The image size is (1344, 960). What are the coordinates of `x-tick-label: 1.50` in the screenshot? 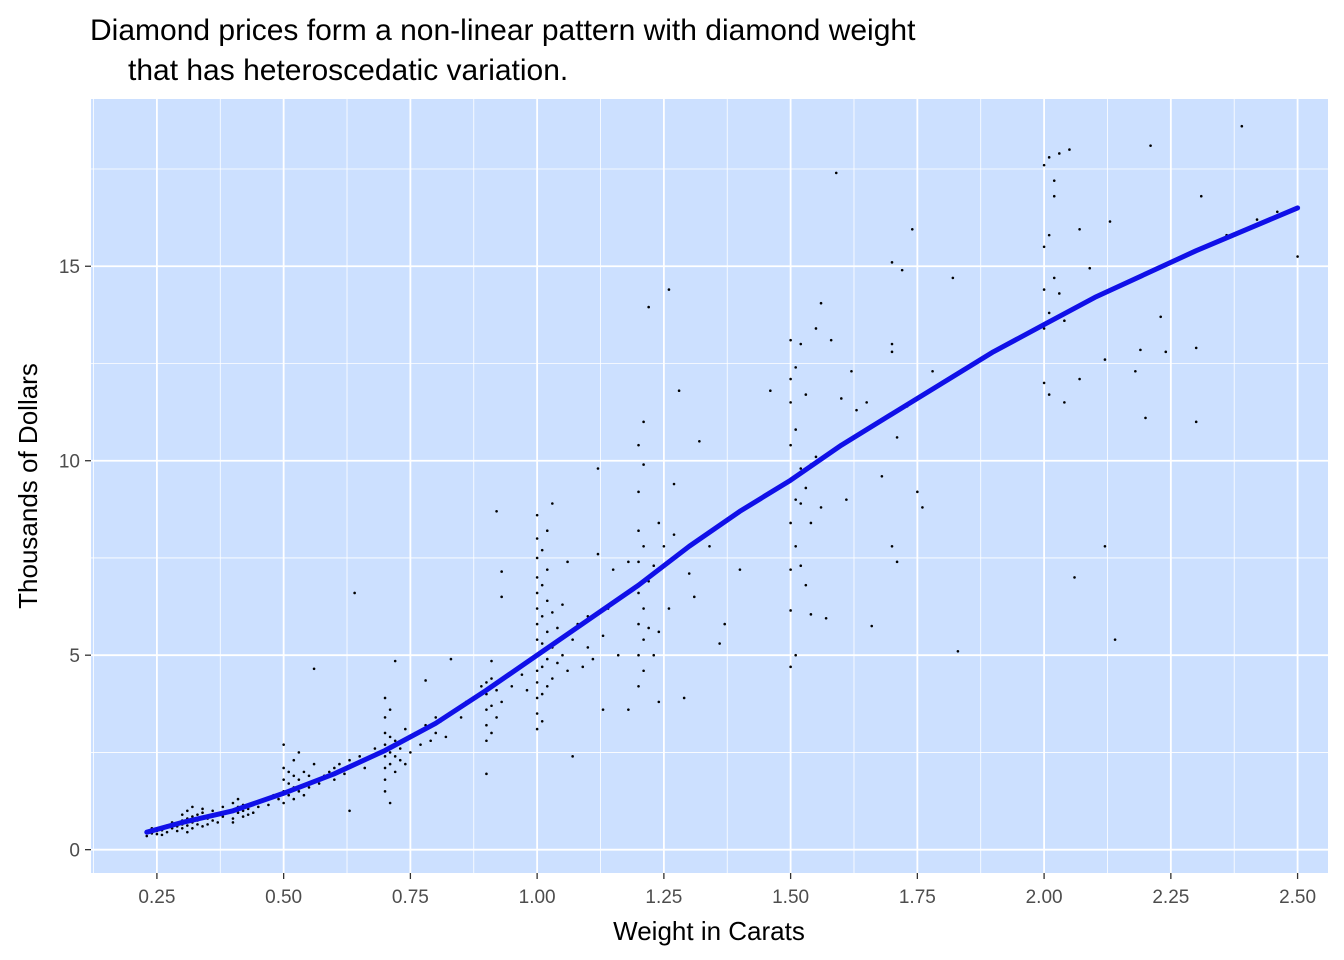 It's located at (790, 897).